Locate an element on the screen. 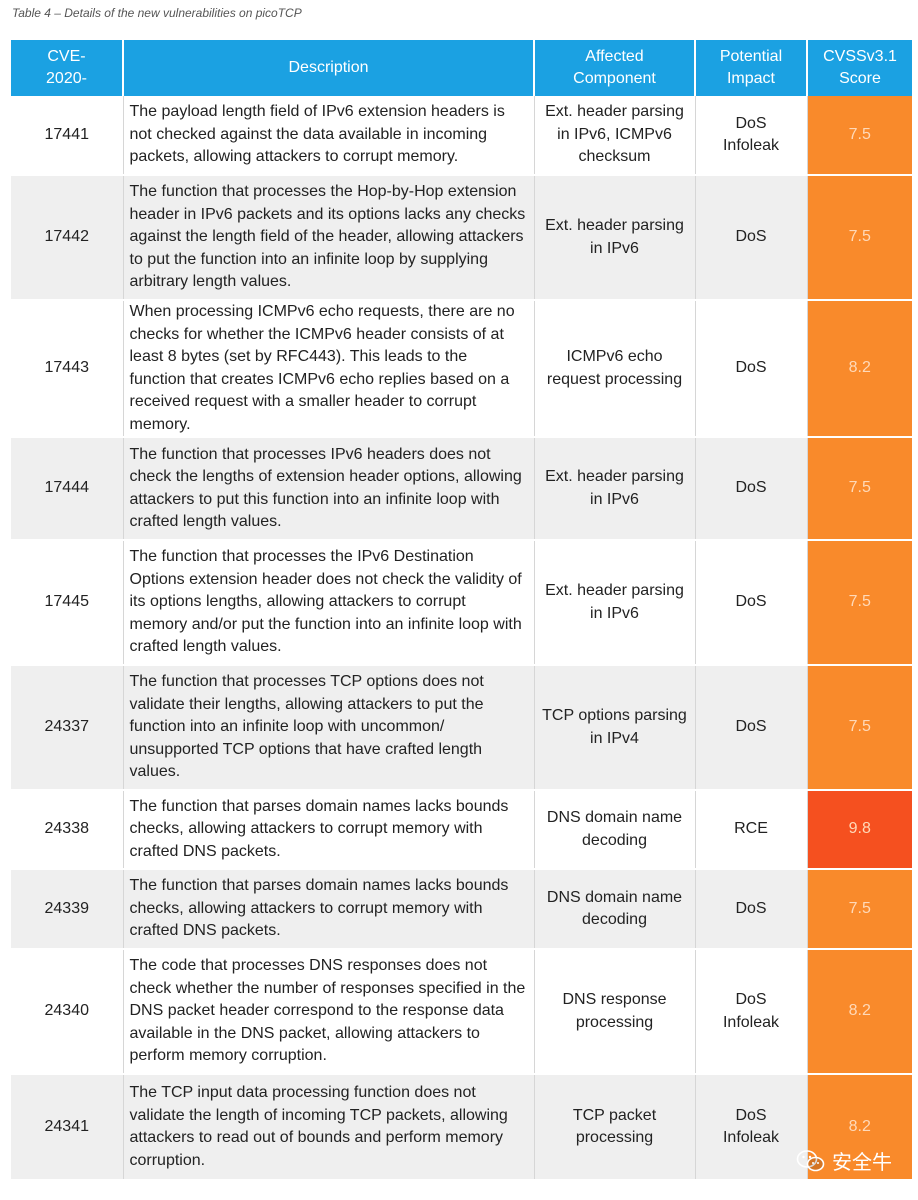 This screenshot has height=1200, width=918. cve-id-cell: 24337 is located at coordinates (67, 728).